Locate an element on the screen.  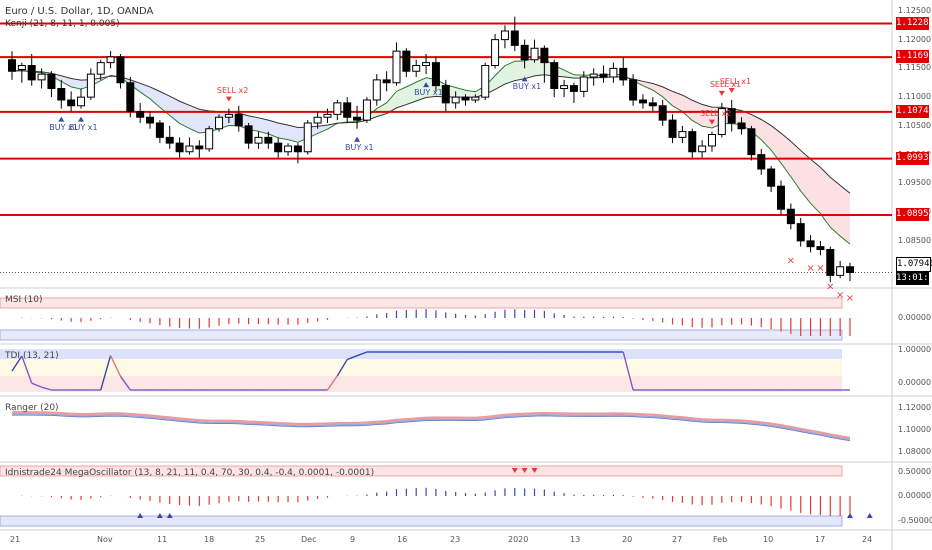
time-axis-tick: Feb is located at coordinates (720, 539).